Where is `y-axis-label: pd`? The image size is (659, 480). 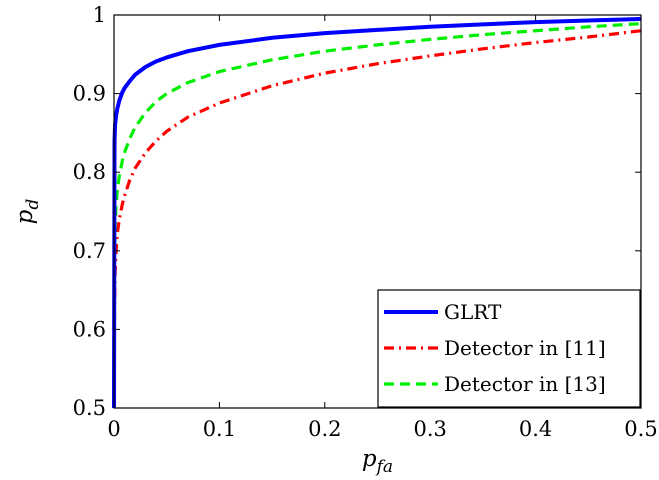 y-axis-label: pd is located at coordinates (27, 212).